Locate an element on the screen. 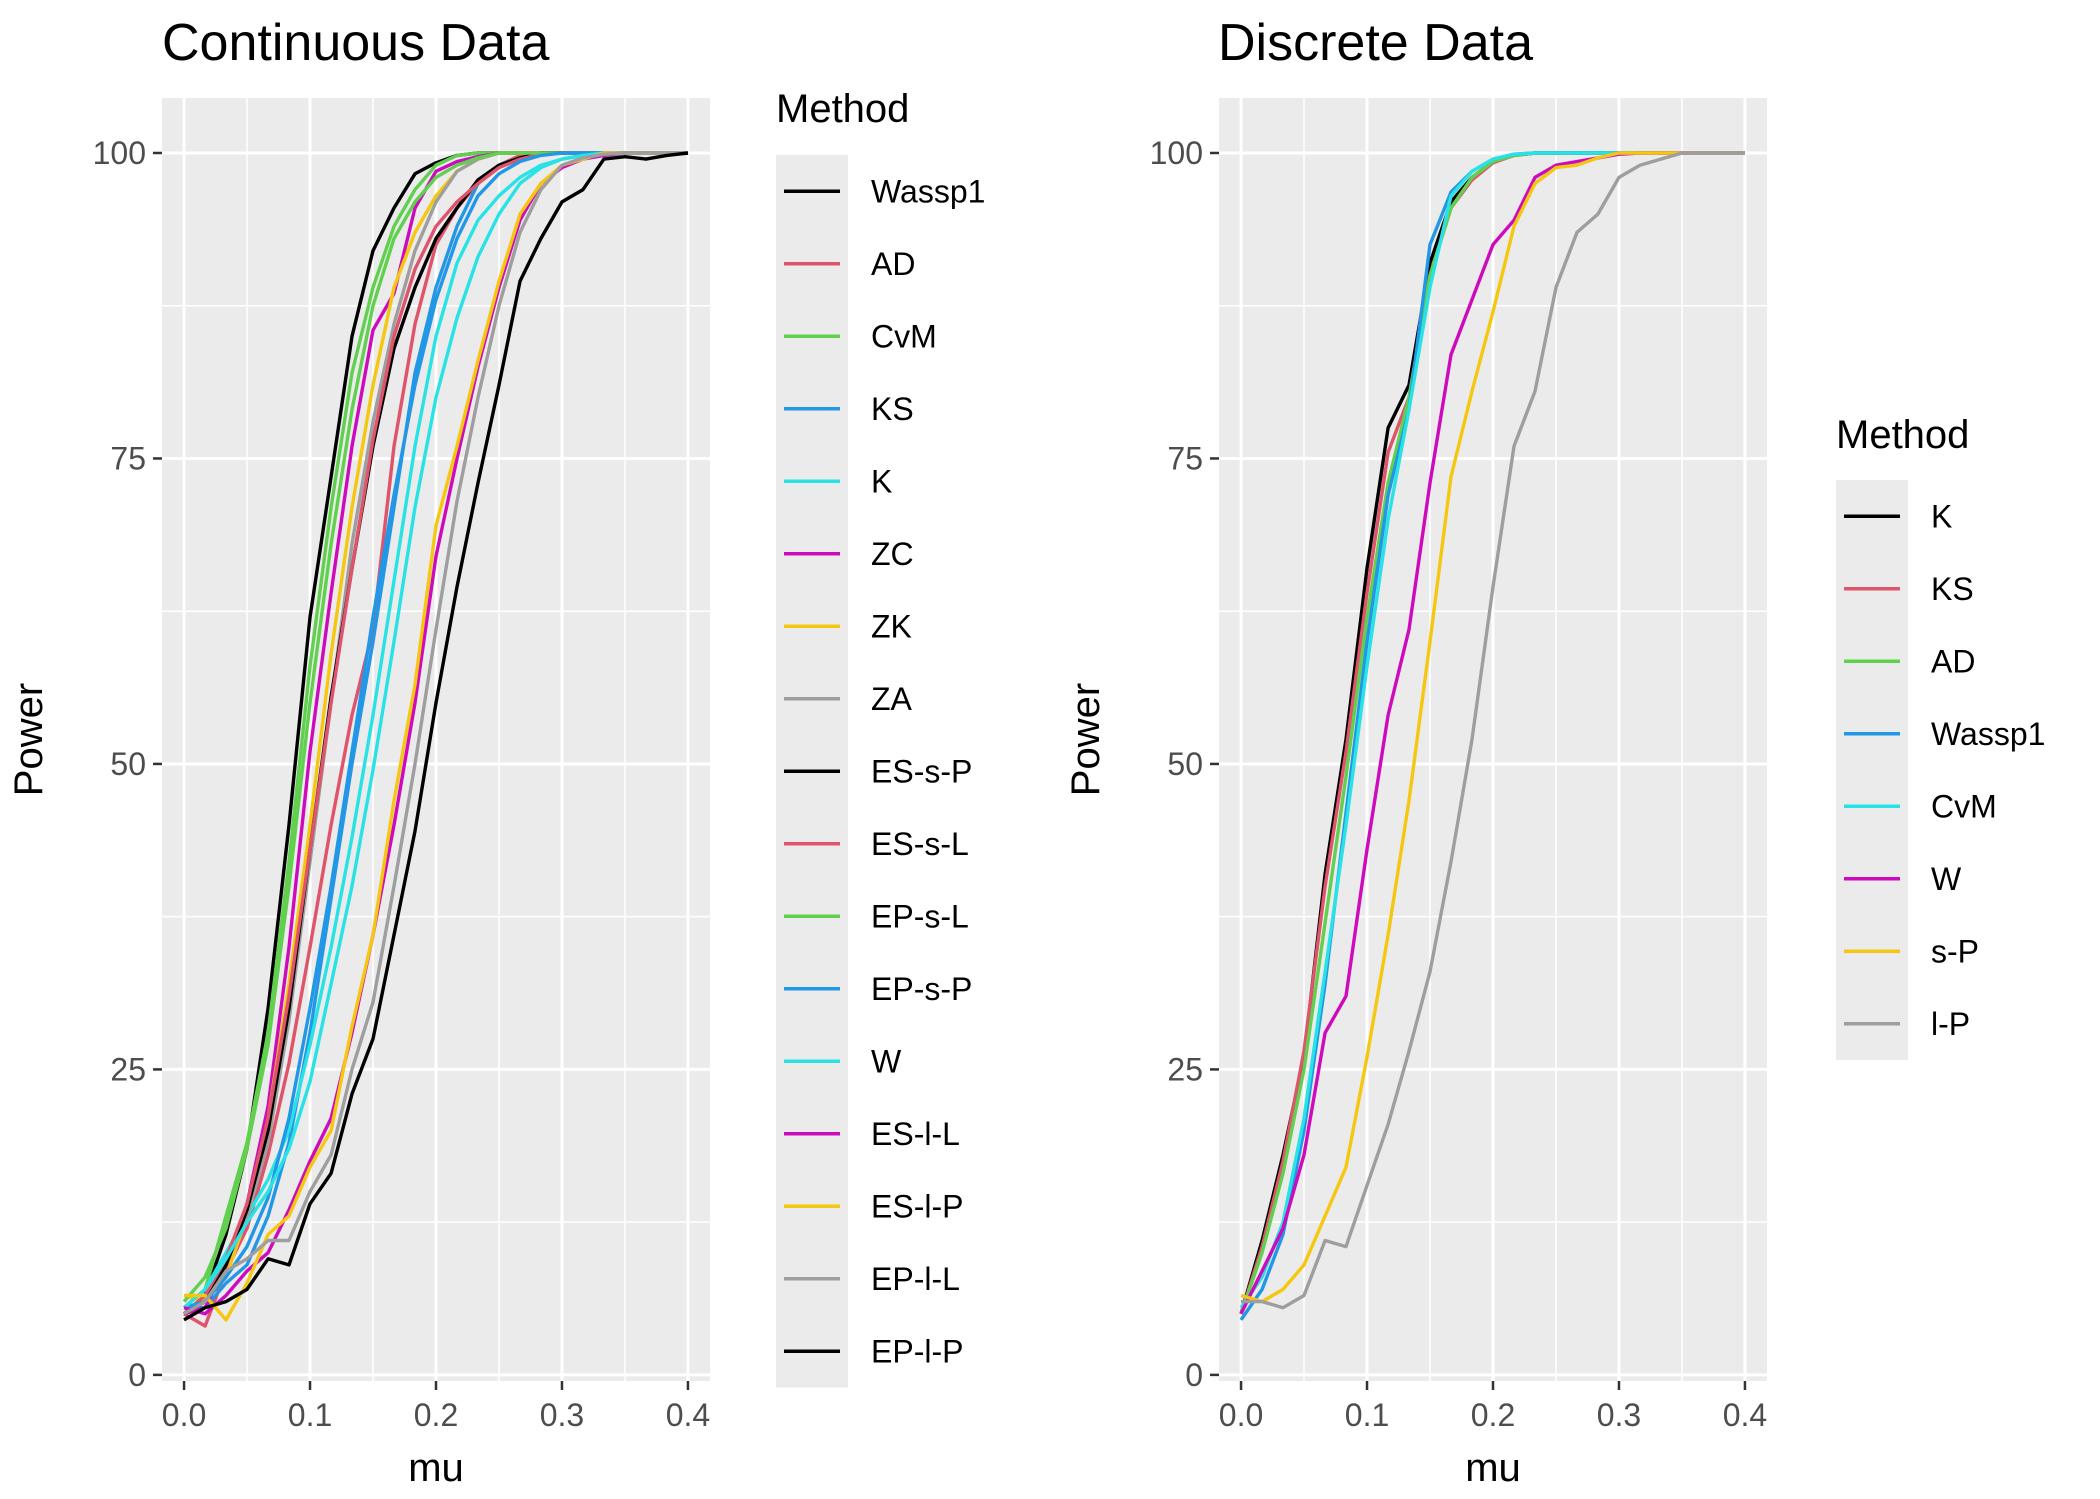 The height and width of the screenshot is (1499, 2100). chart-title: Continuous Data is located at coordinates (355, 43).